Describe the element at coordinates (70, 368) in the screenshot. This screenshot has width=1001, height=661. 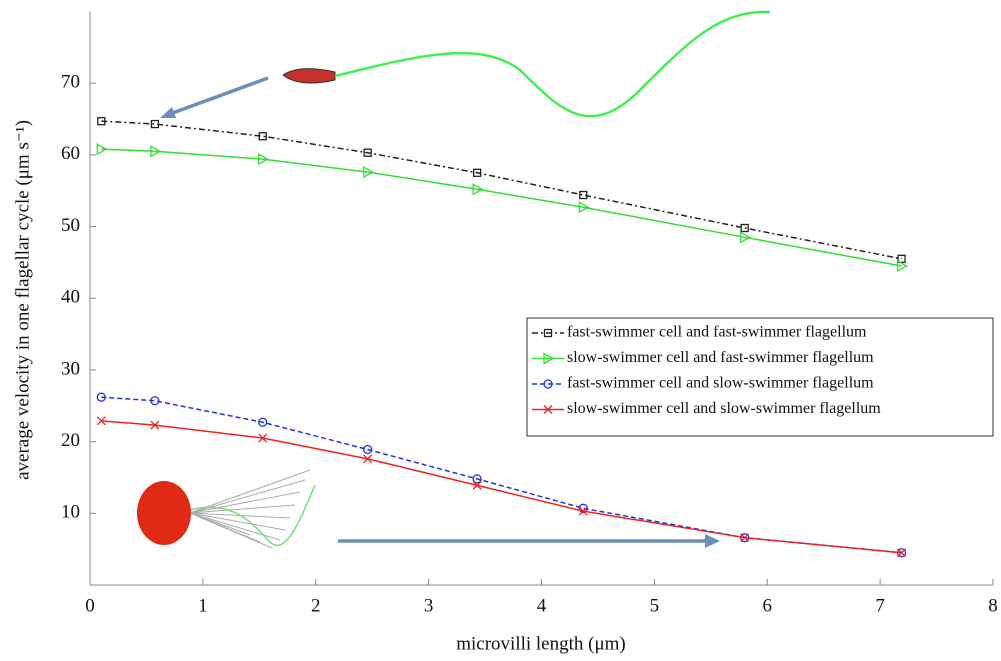
I see `y-tick-label: 30` at that location.